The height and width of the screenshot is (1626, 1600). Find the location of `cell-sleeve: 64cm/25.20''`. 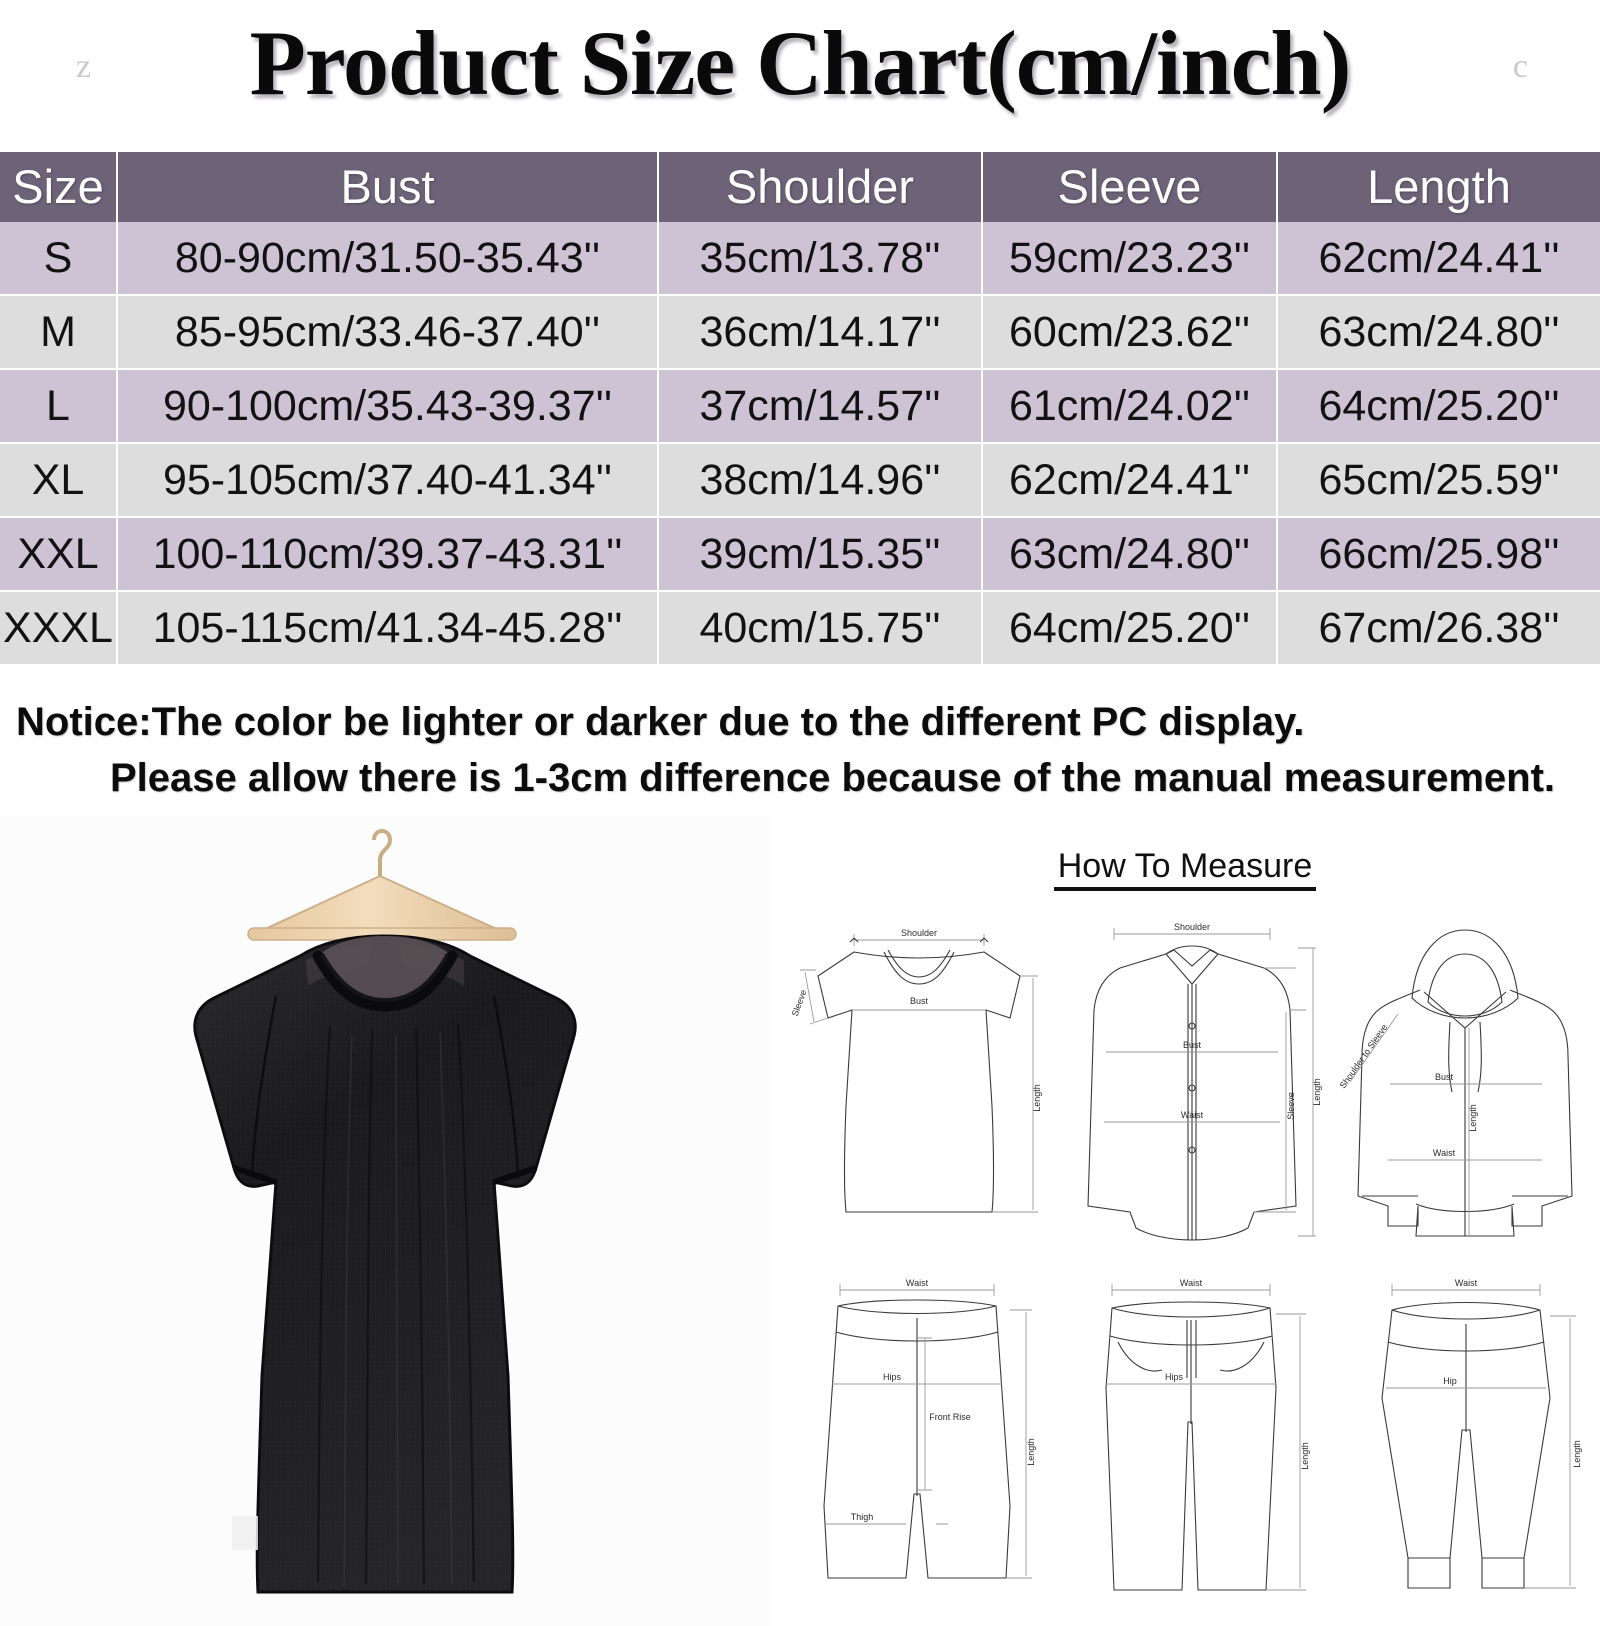

cell-sleeve: 64cm/25.20'' is located at coordinates (1130, 627).